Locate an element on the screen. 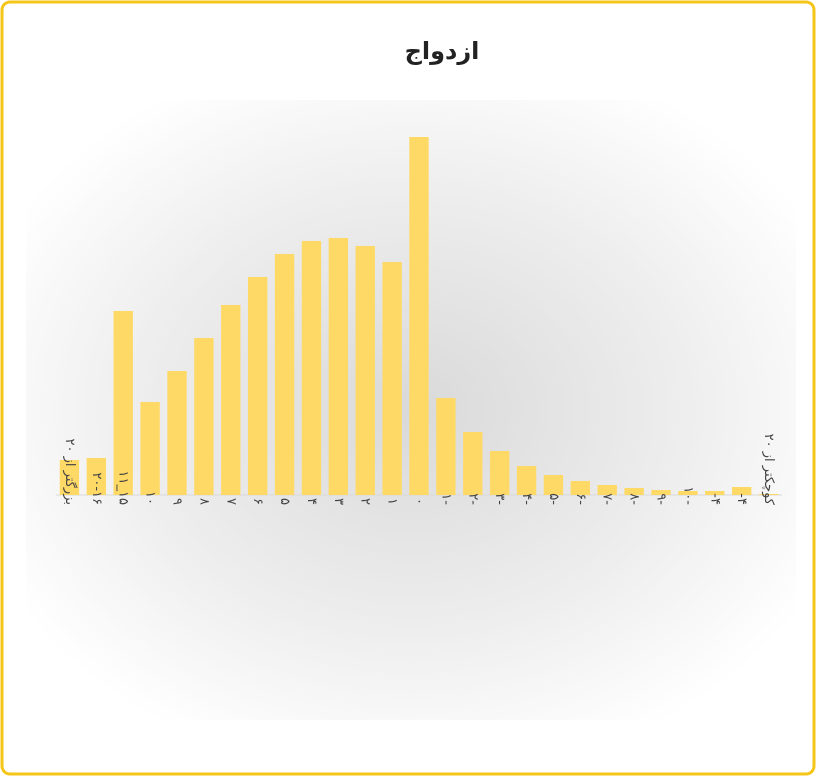  x-tick-label: -۲ is located at coordinates (472, 499).